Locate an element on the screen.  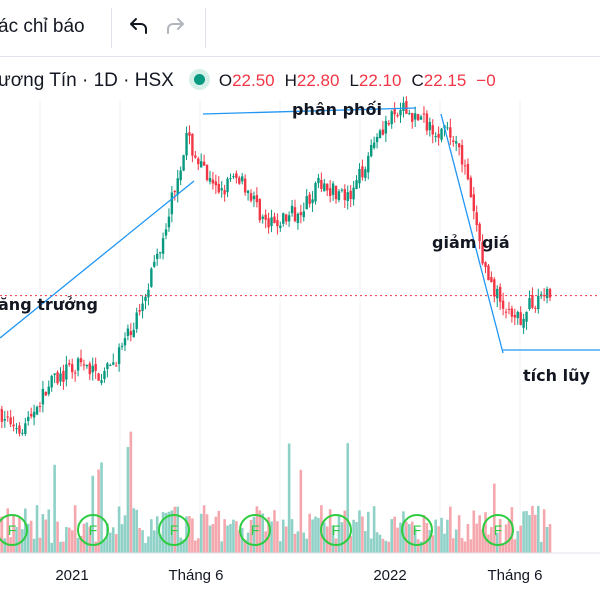
market-status-icon is located at coordinates (199, 80).